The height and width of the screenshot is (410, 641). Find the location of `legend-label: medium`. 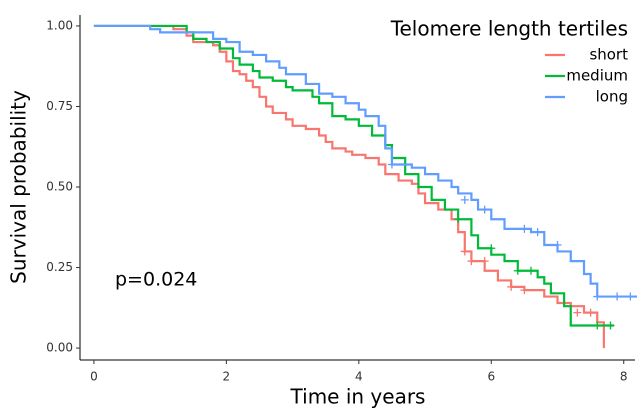

legend-label: medium is located at coordinates (597, 76).